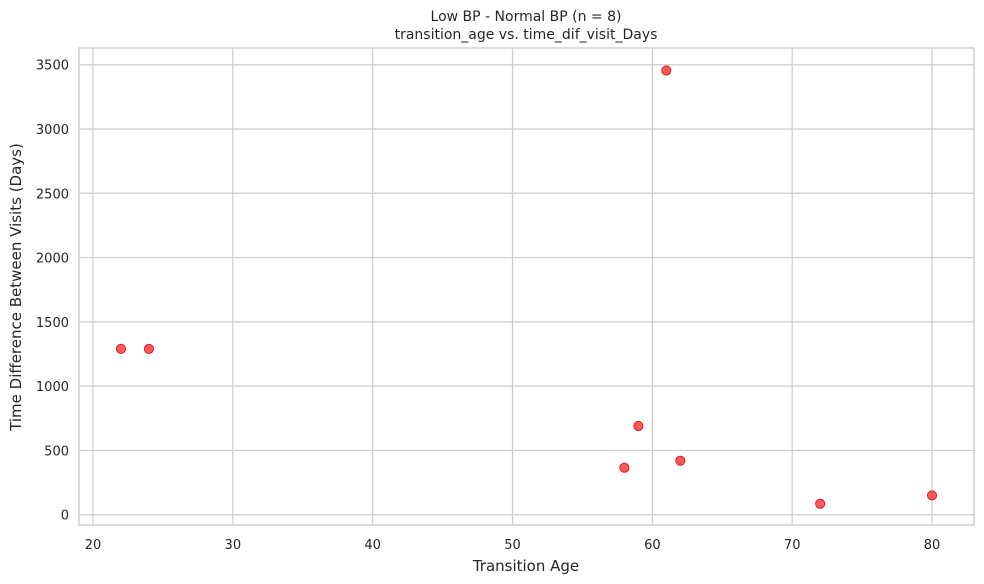 This screenshot has width=984, height=584. Describe the element at coordinates (525, 566) in the screenshot. I see `x-axis-label: Transition Age` at that location.